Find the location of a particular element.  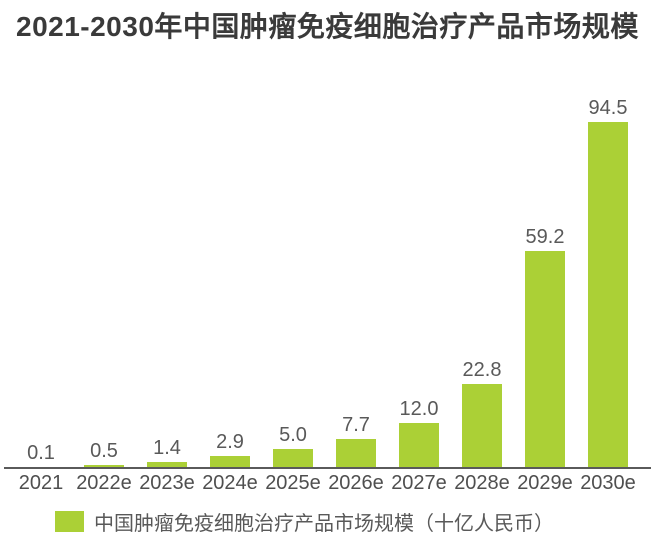

bar-value-label: 1.4 is located at coordinates (167, 448).